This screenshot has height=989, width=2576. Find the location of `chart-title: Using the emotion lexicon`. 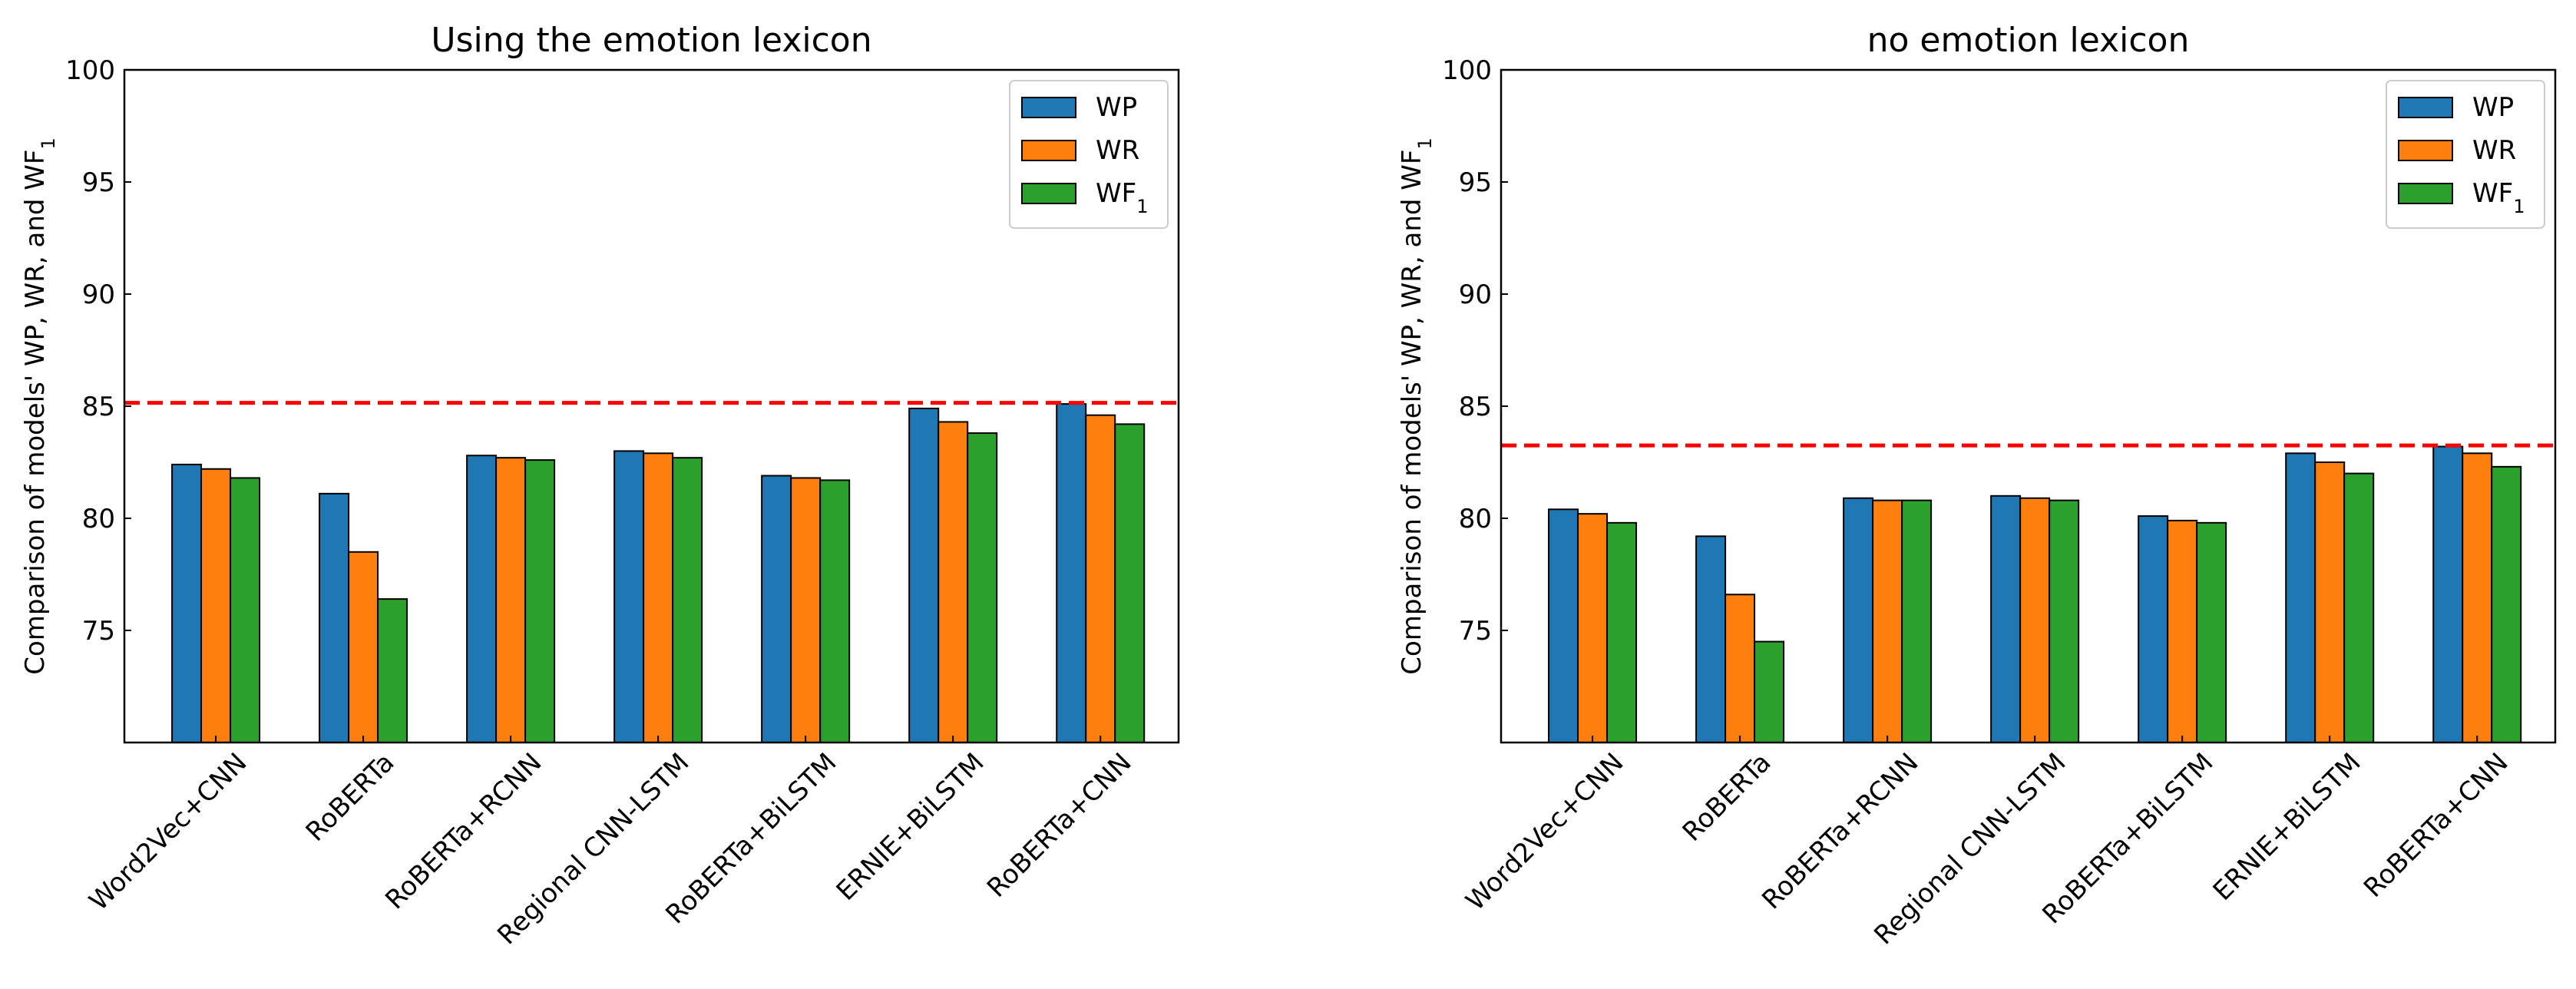

chart-title: Using the emotion lexicon is located at coordinates (651, 40).